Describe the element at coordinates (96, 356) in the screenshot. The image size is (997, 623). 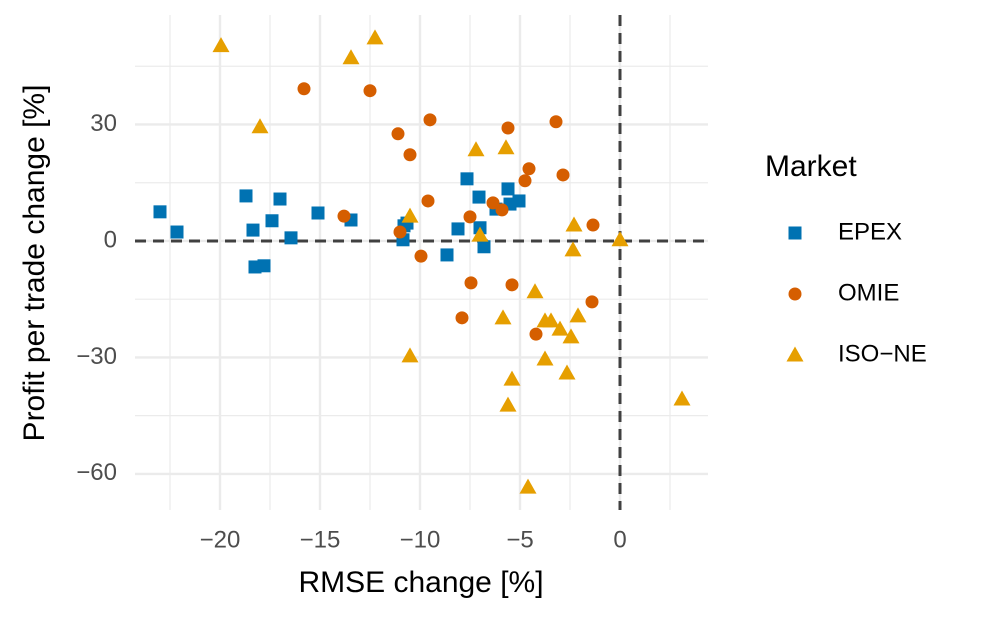
I see `y-tick-label: −30` at that location.